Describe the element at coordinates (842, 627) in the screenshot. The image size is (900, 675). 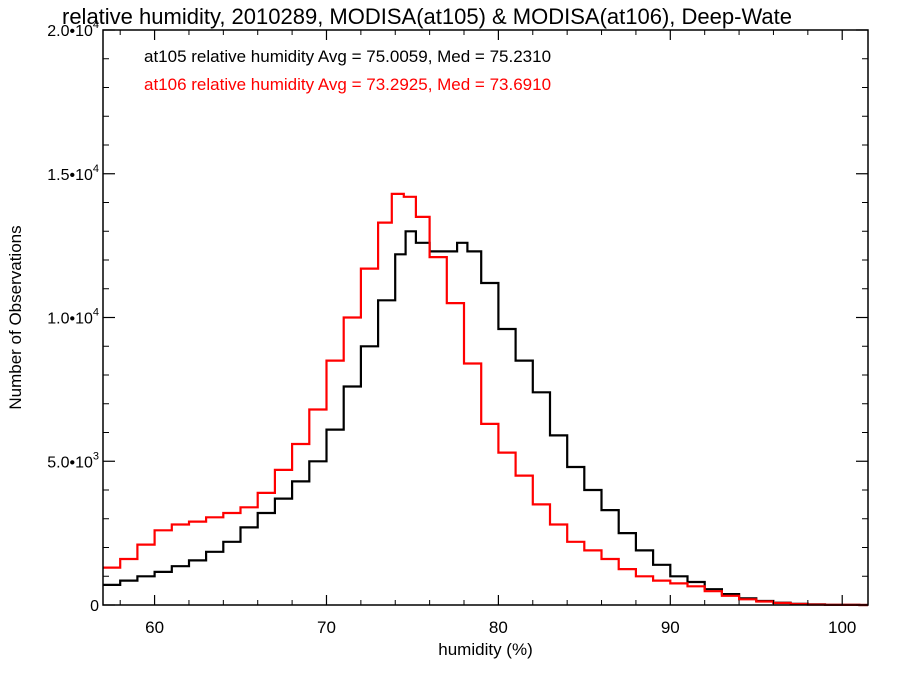
I see `x-tick-label: 100` at that location.